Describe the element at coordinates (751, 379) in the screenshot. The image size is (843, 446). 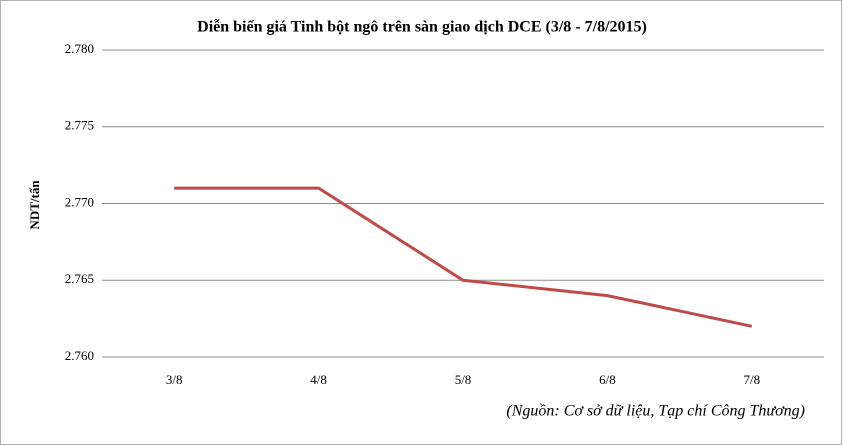
I see `x-tick-label: 7/8` at that location.